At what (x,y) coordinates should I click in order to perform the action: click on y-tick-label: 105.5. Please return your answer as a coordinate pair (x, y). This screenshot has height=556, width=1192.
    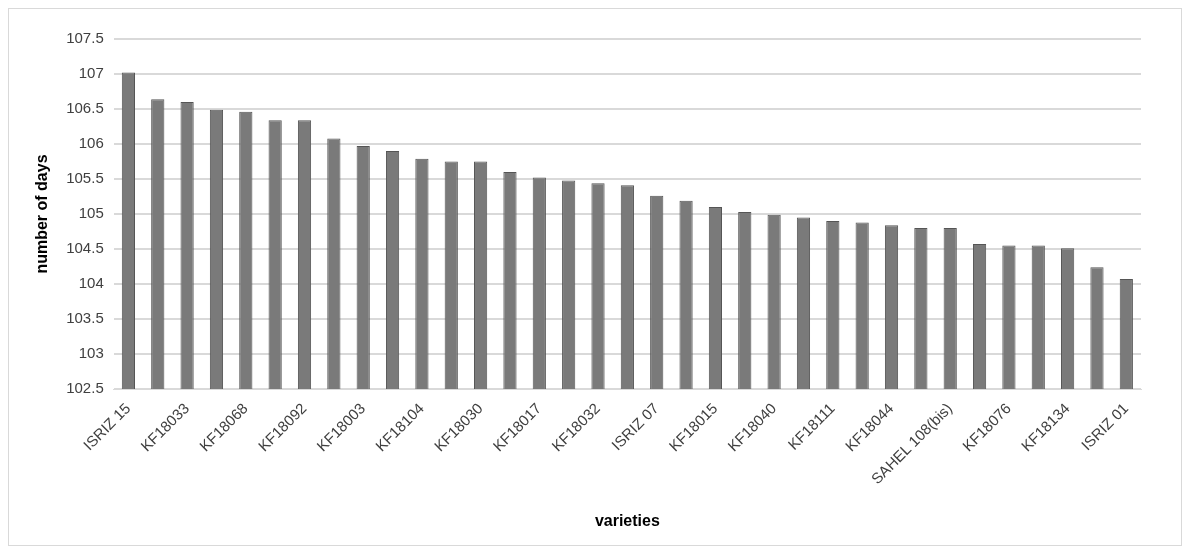
    Looking at the image, I should click on (85, 178).